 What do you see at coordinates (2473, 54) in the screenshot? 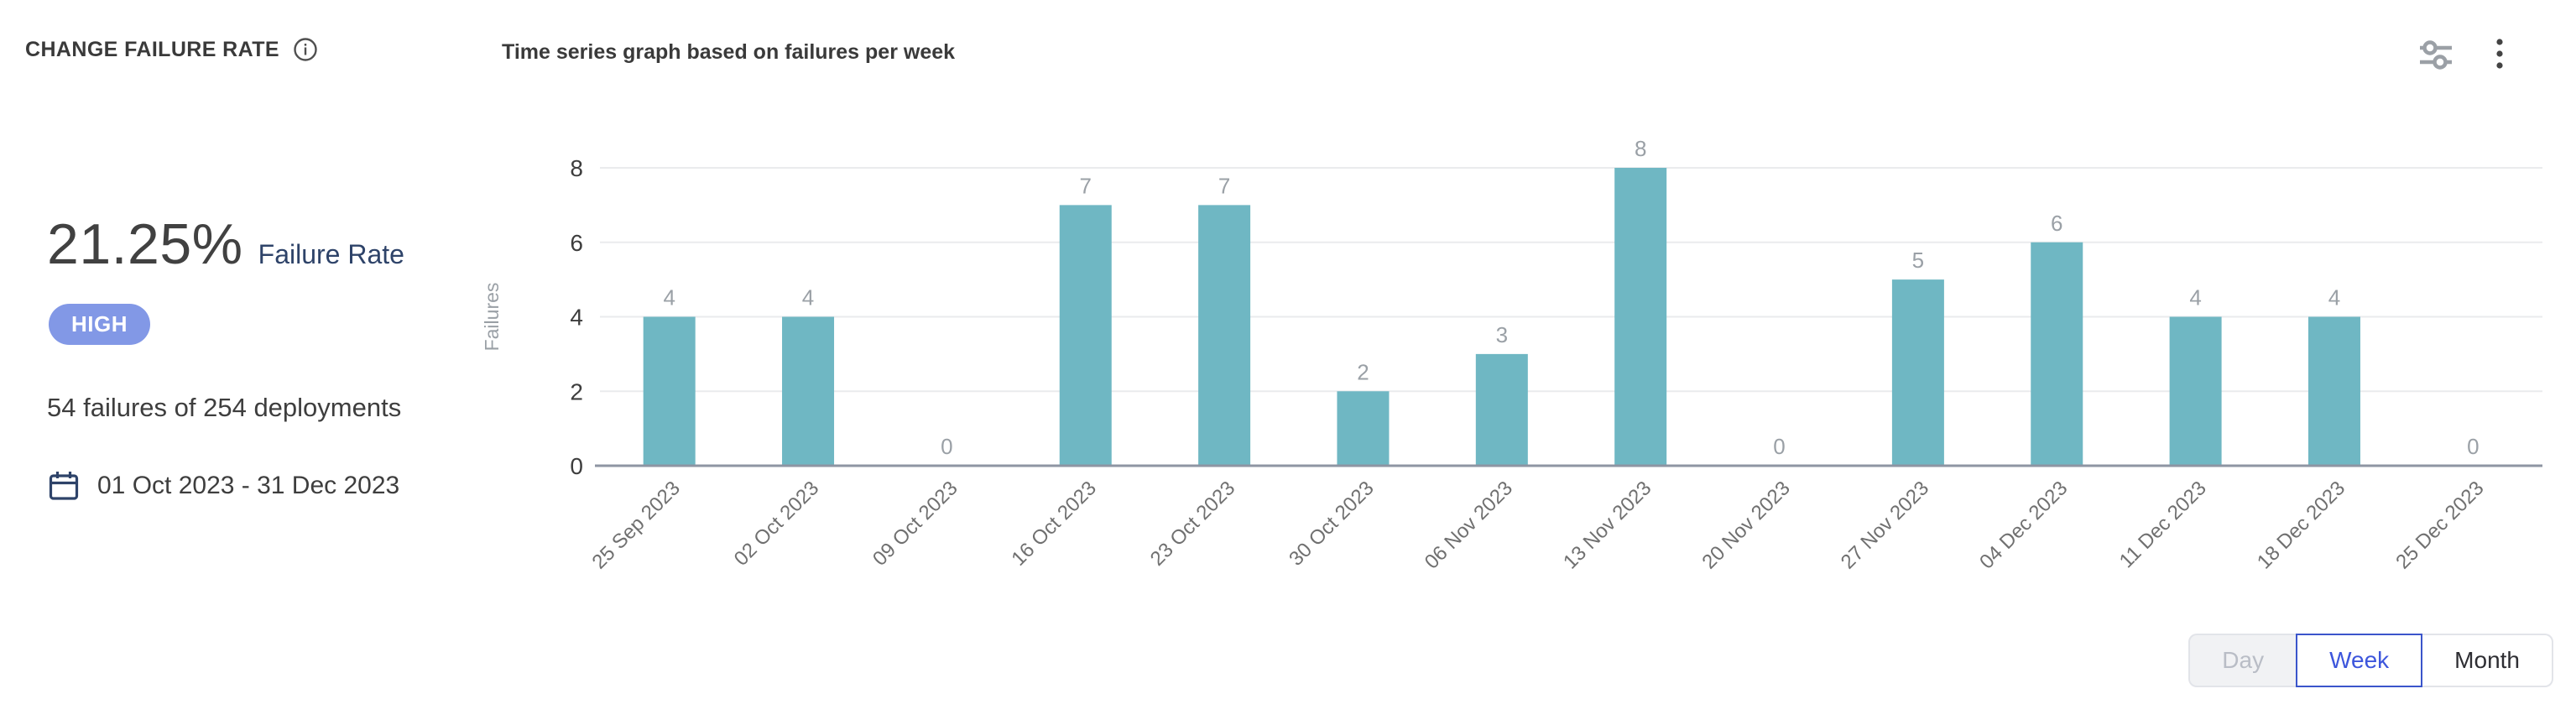
I see `header-actions` at bounding box center [2473, 54].